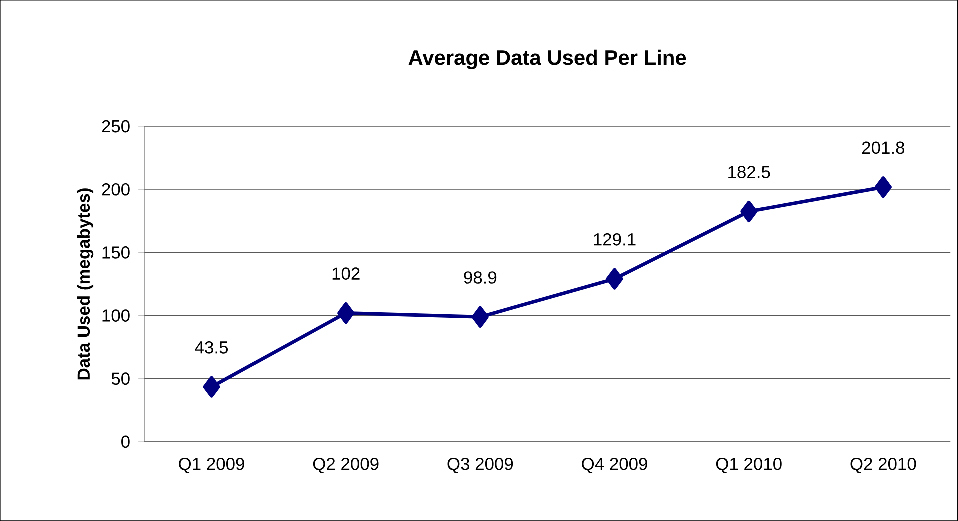  What do you see at coordinates (749, 466) in the screenshot?
I see `x-tick-label: Q1 2010` at bounding box center [749, 466].